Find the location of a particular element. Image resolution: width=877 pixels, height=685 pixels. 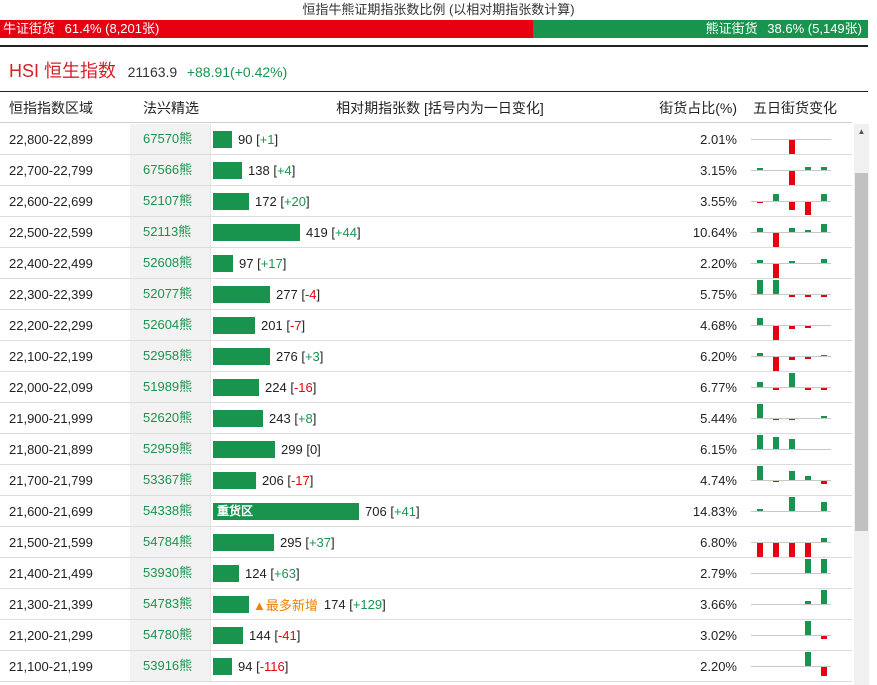

warrant-code-link: 52077熊 is located at coordinates (170, 294).